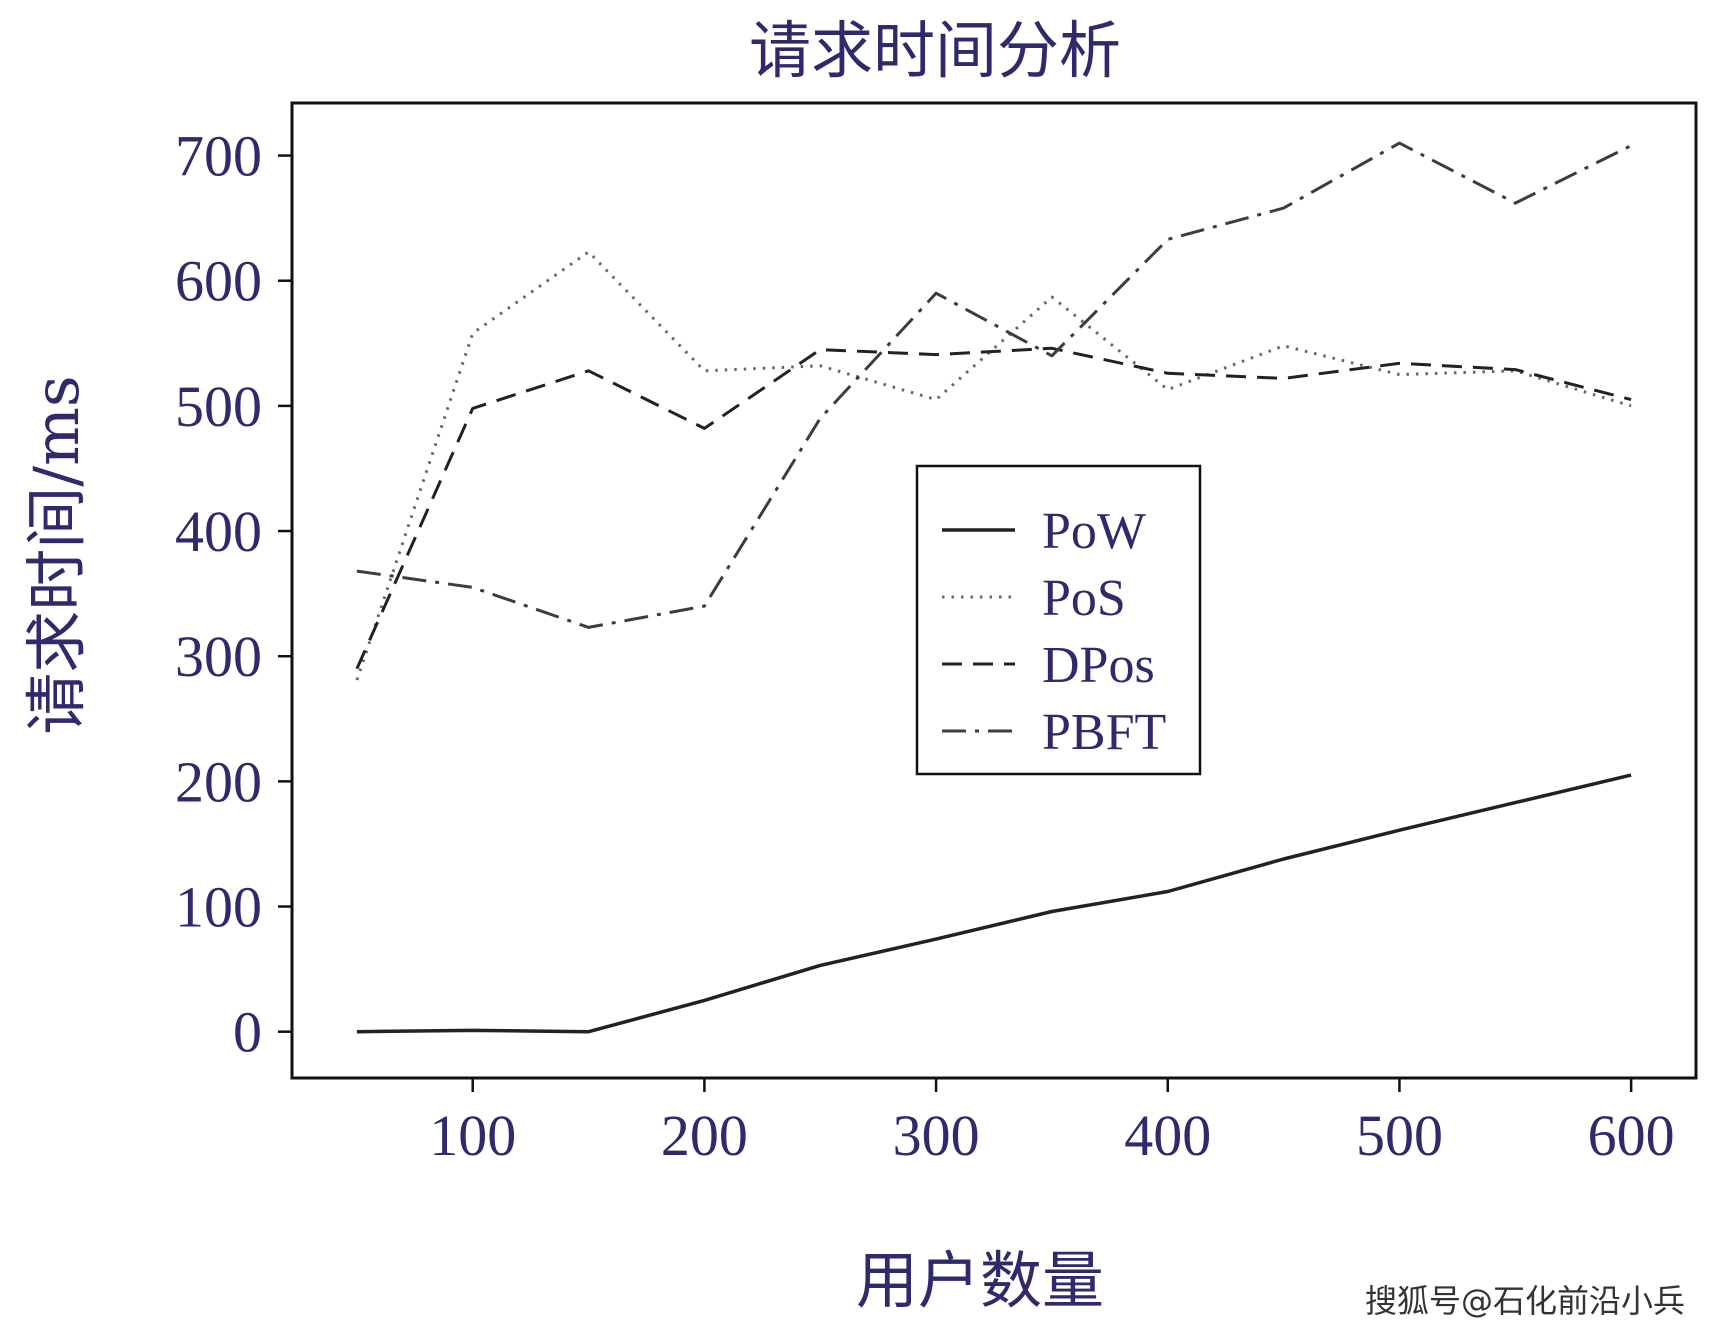  What do you see at coordinates (1525, 1301) in the screenshot?
I see `watermark: 搜狐号@石化前沿小兵` at bounding box center [1525, 1301].